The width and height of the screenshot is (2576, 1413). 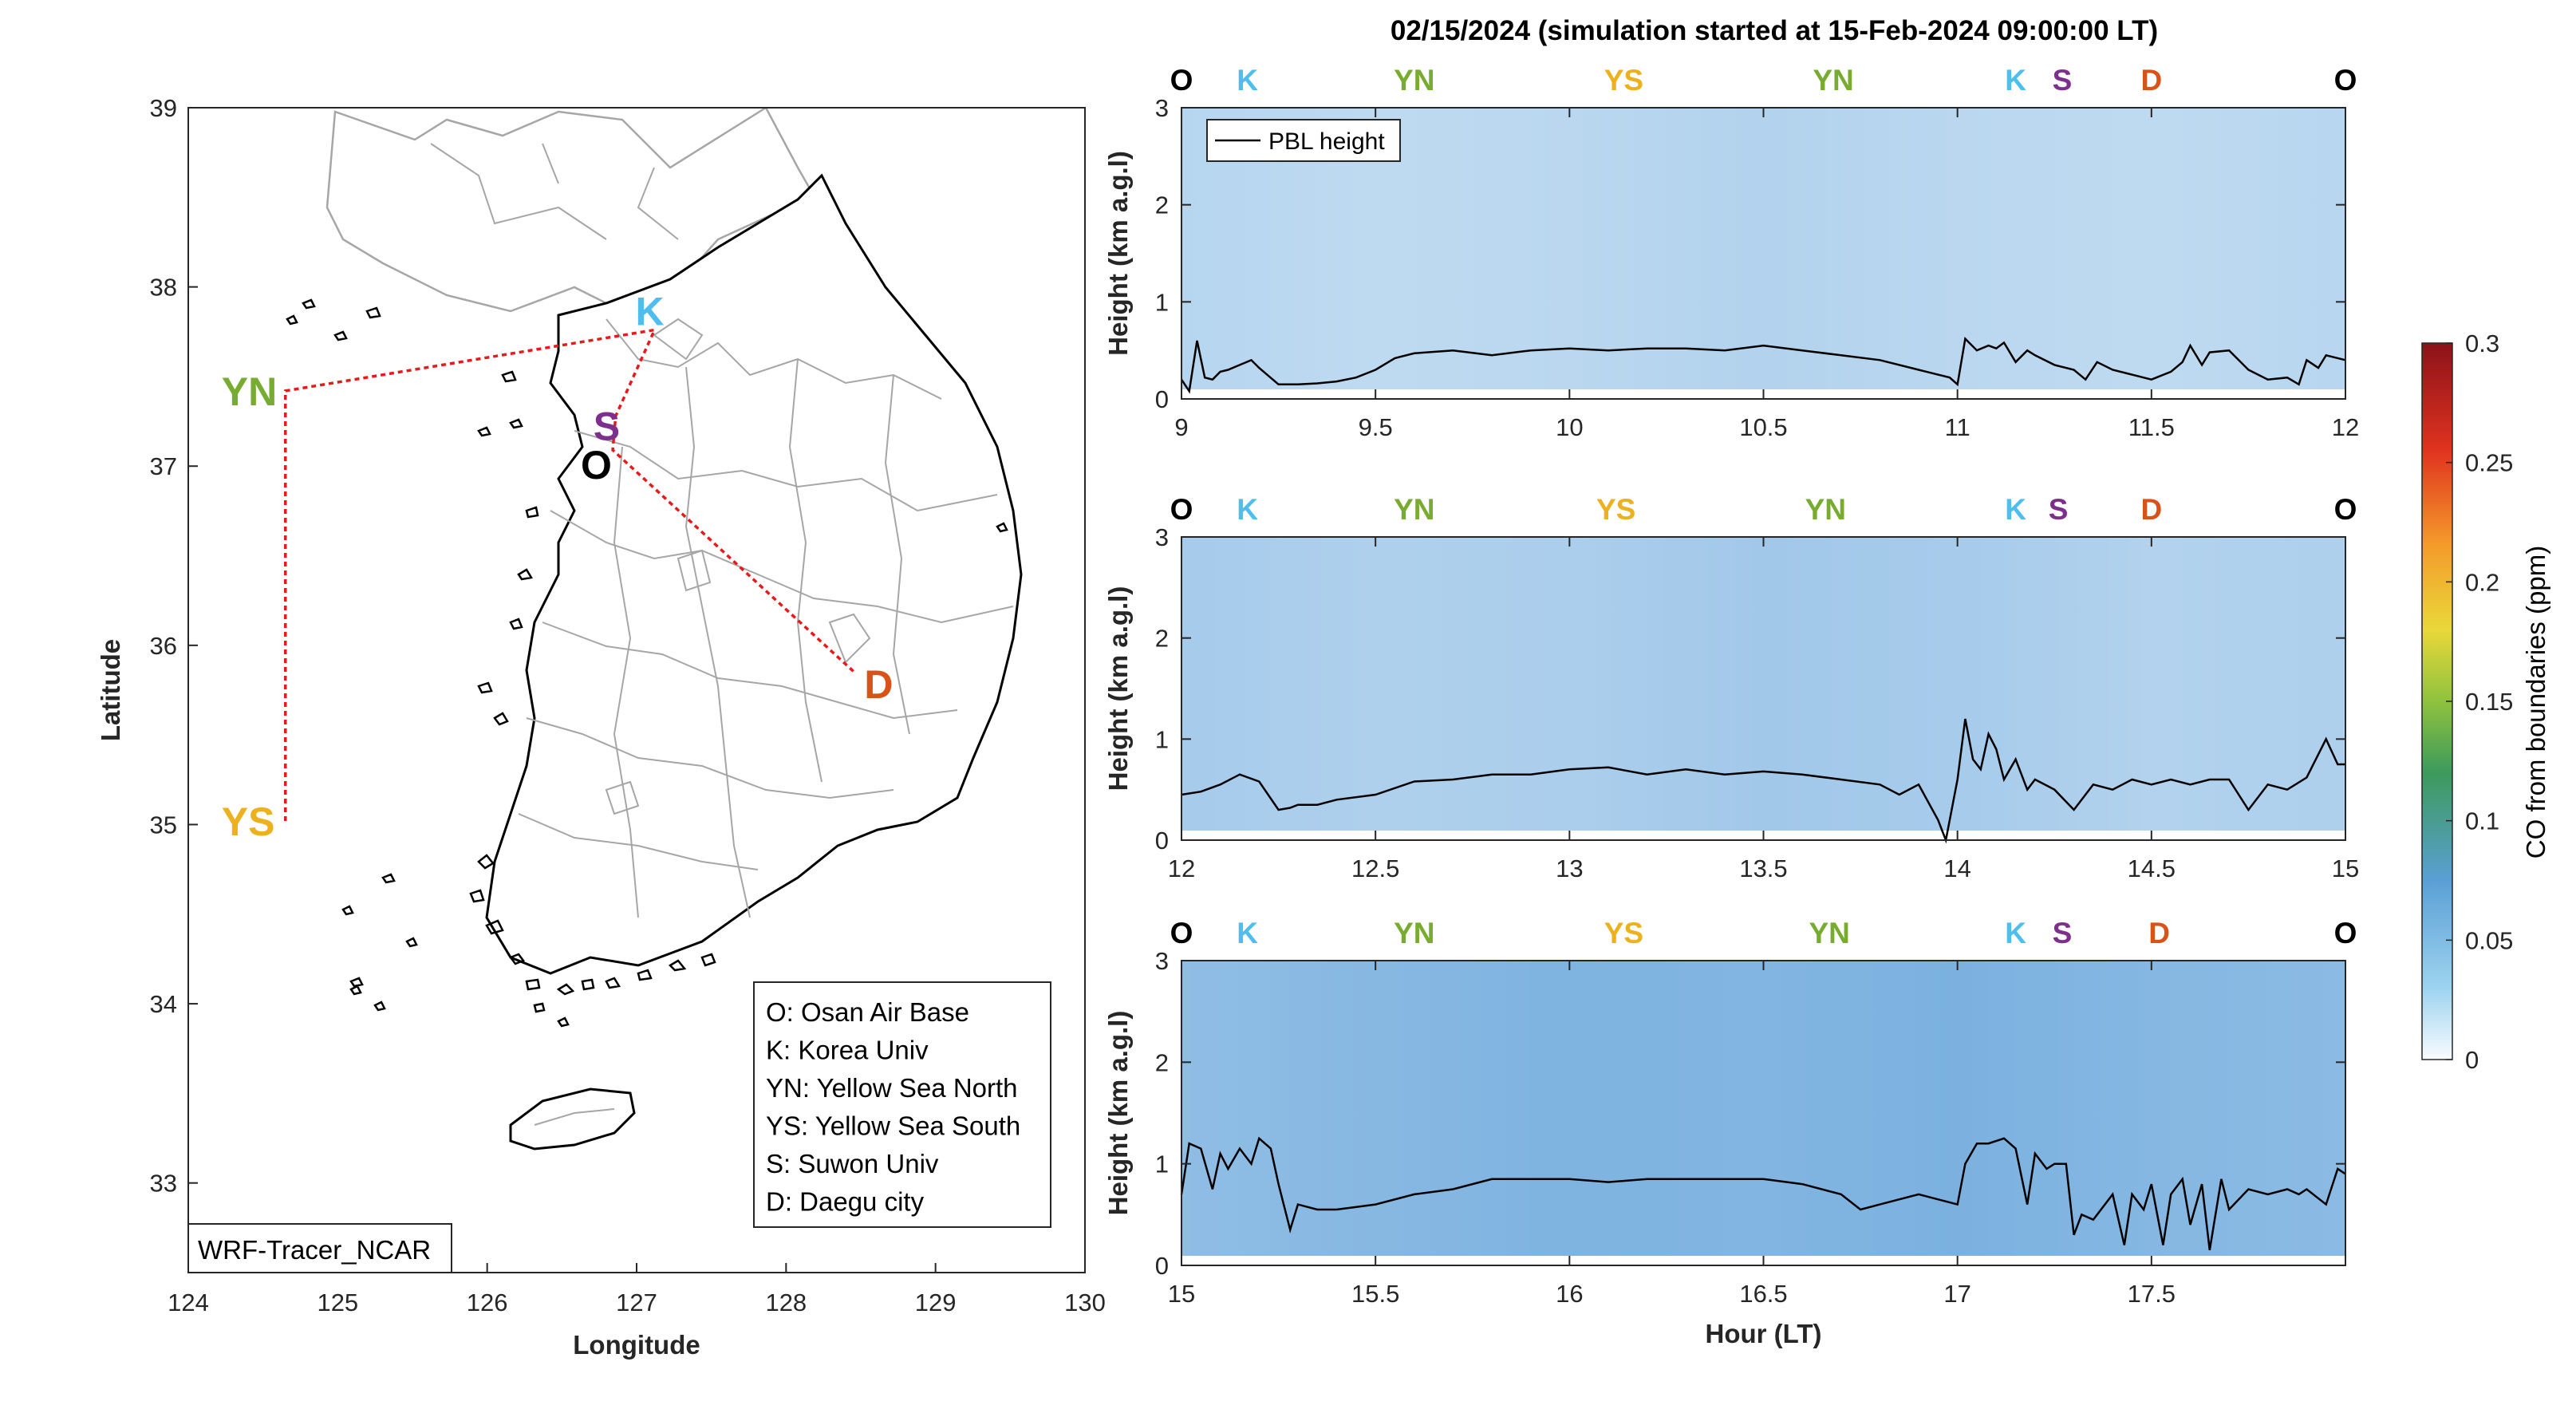 I want to click on colorbar-ticks: 0 0.05 0.1 0.15 0.2 0.25 0.3, so click(x=2479, y=702).